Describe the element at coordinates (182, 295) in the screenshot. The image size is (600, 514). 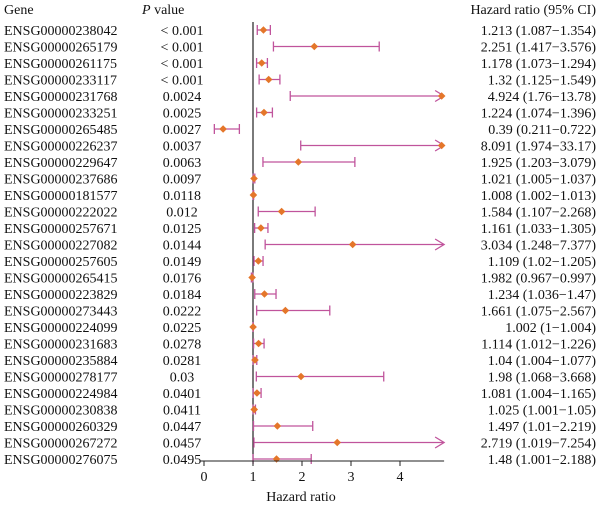
I see `p-value: 0.0184` at that location.